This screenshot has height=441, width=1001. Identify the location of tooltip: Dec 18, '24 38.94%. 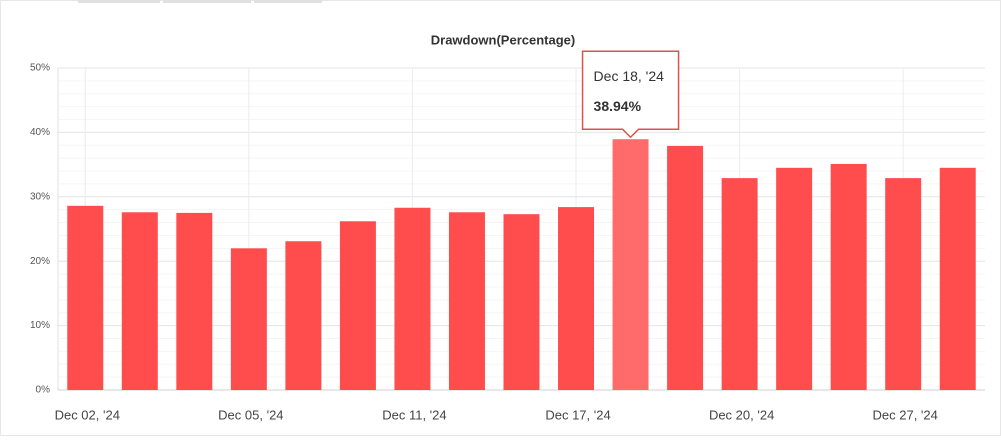
(630, 94).